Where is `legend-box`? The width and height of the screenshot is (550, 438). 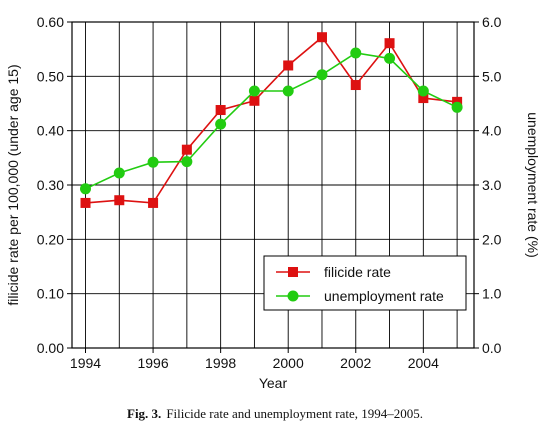
legend-box is located at coordinates (365, 283).